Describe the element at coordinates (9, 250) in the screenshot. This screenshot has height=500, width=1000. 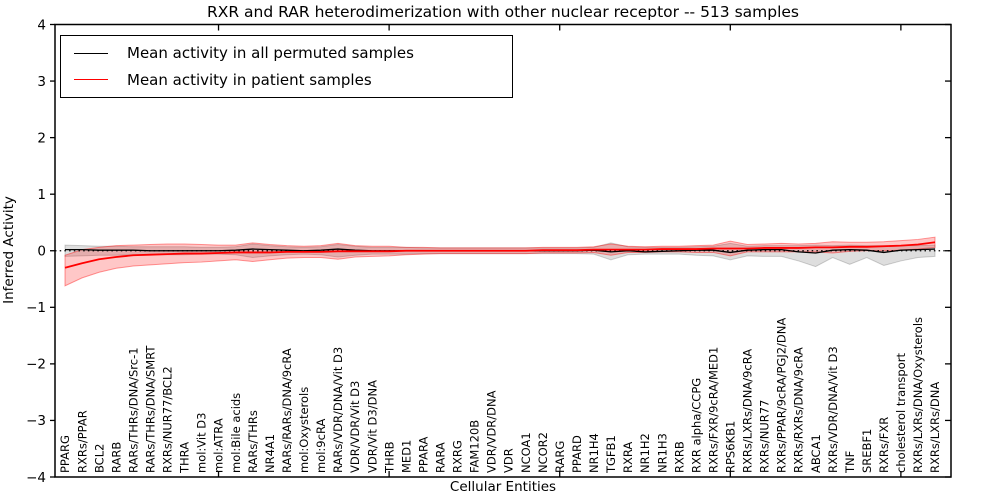
I see `y-axis-label: Inferred Activity` at that location.